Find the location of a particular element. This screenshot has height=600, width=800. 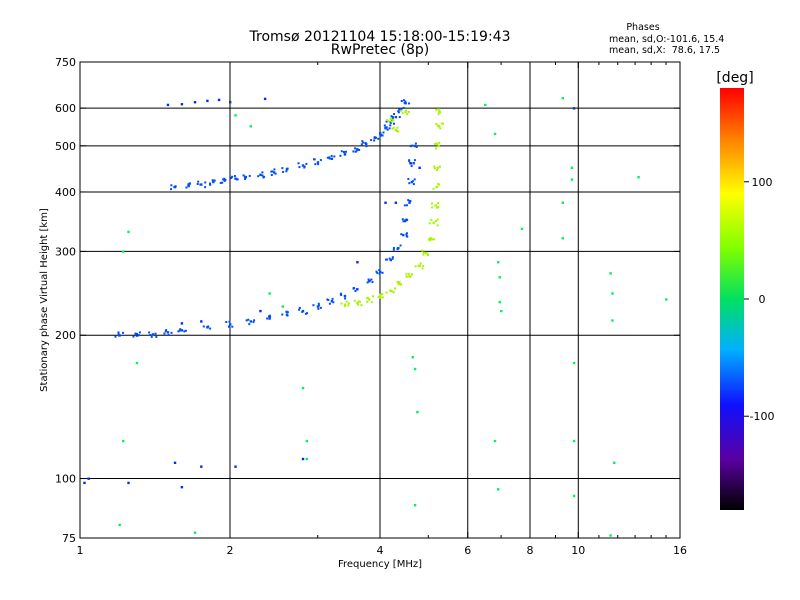

x-tick-label: 6 is located at coordinates (467, 550).